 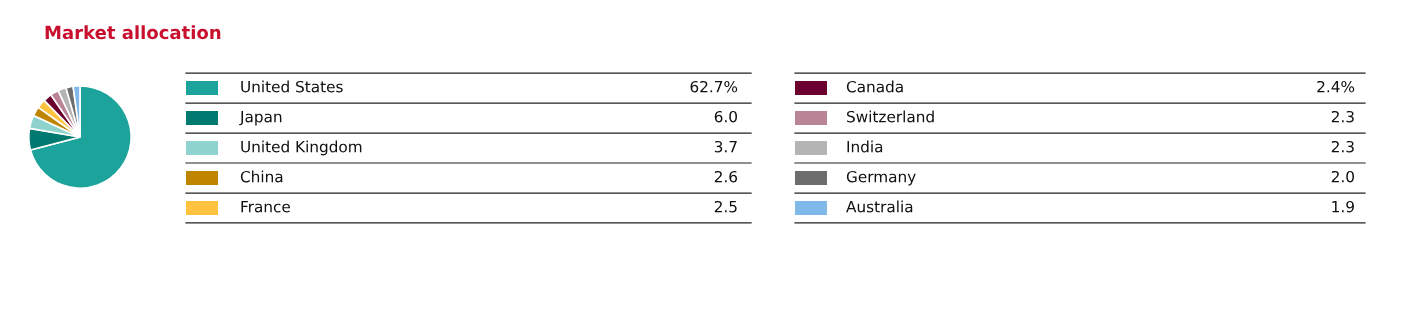 I want to click on data-label: 1.9, so click(x=1343, y=206).